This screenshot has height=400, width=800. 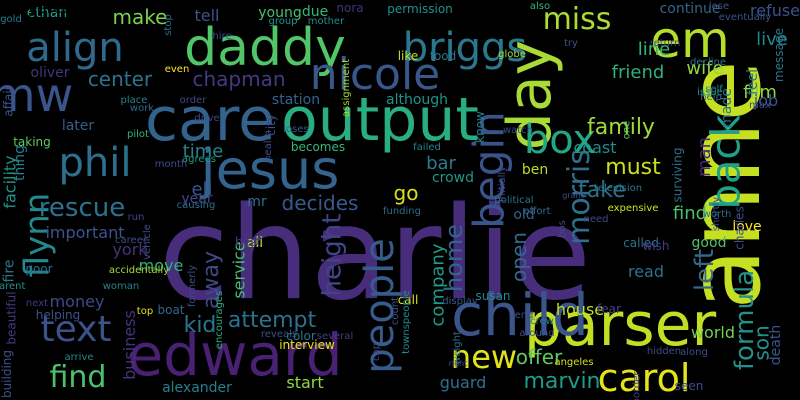 What do you see at coordinates (408, 300) in the screenshot?
I see `word: call` at bounding box center [408, 300].